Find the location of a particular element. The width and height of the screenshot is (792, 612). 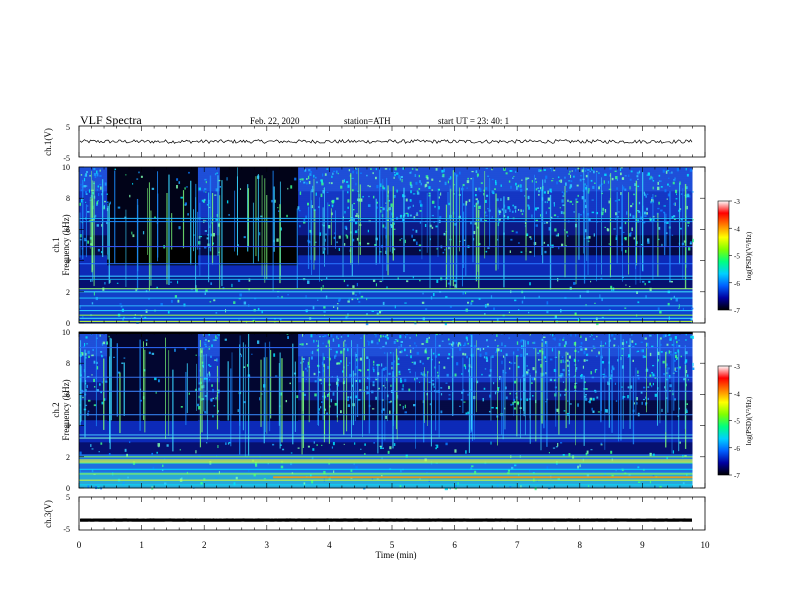

ch1-colorbar-gradient is located at coordinates (723, 255).